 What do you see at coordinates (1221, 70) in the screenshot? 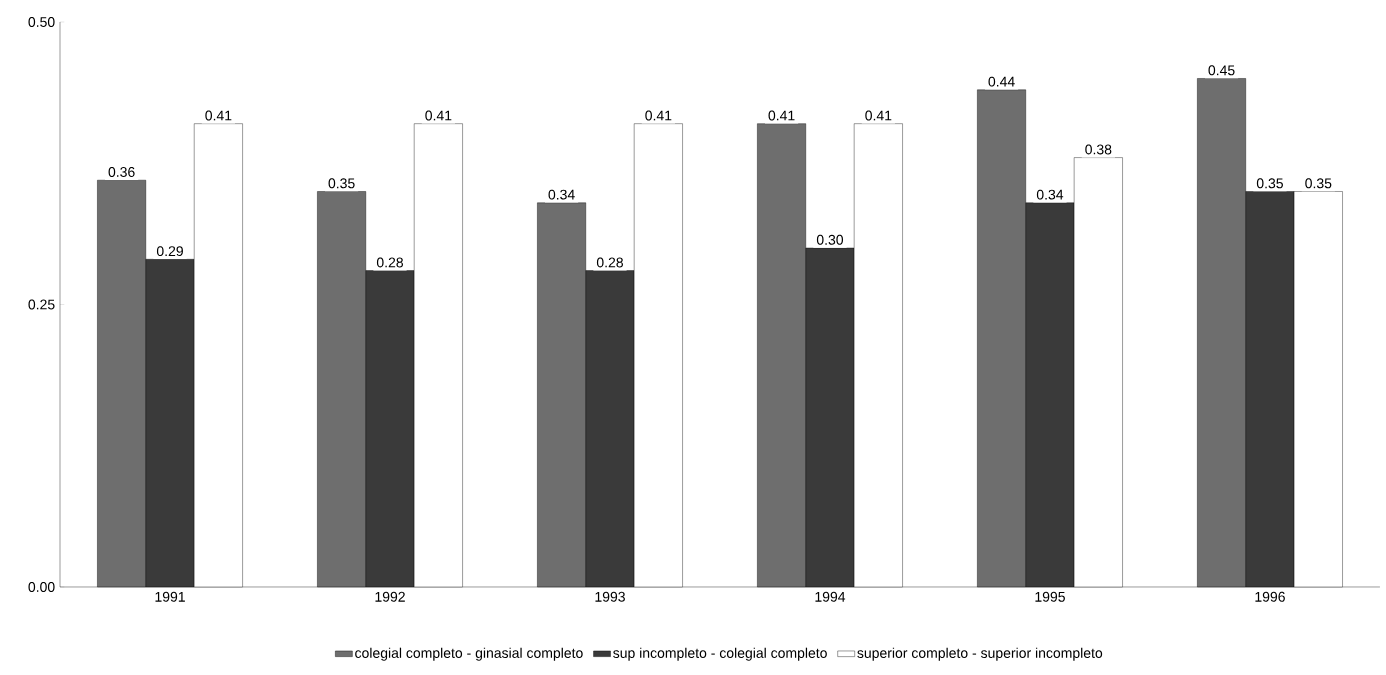
I see `data-label: 0.45` at bounding box center [1221, 70].